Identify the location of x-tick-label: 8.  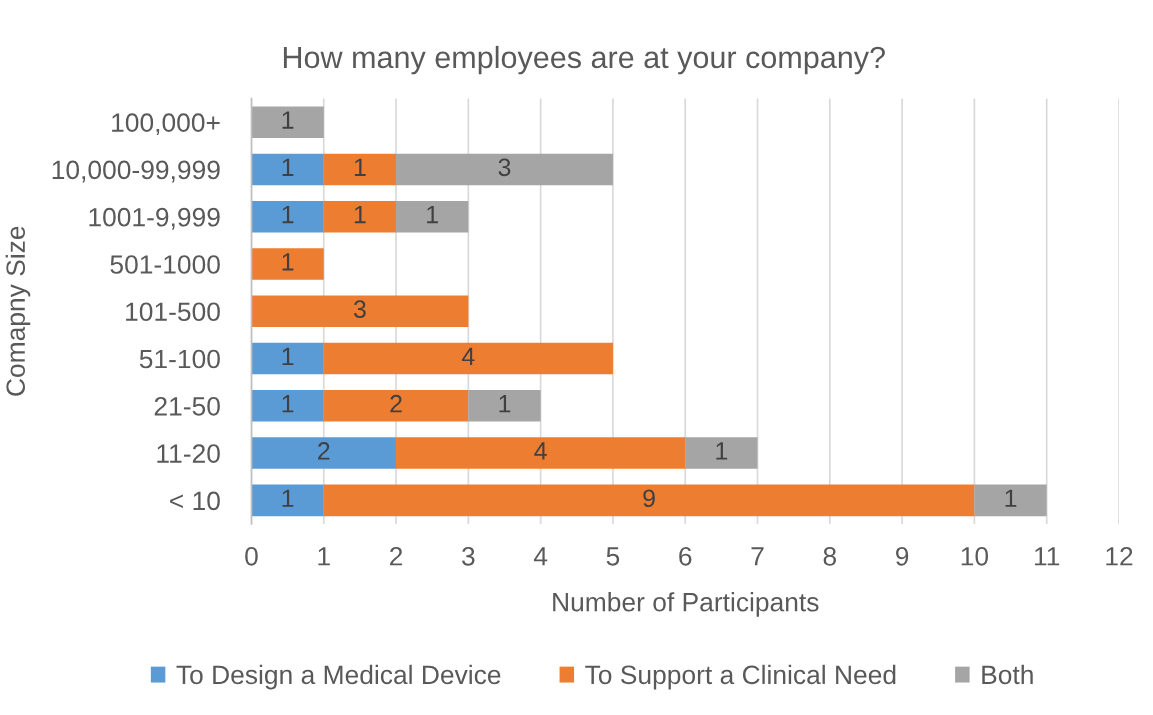
(830, 556).